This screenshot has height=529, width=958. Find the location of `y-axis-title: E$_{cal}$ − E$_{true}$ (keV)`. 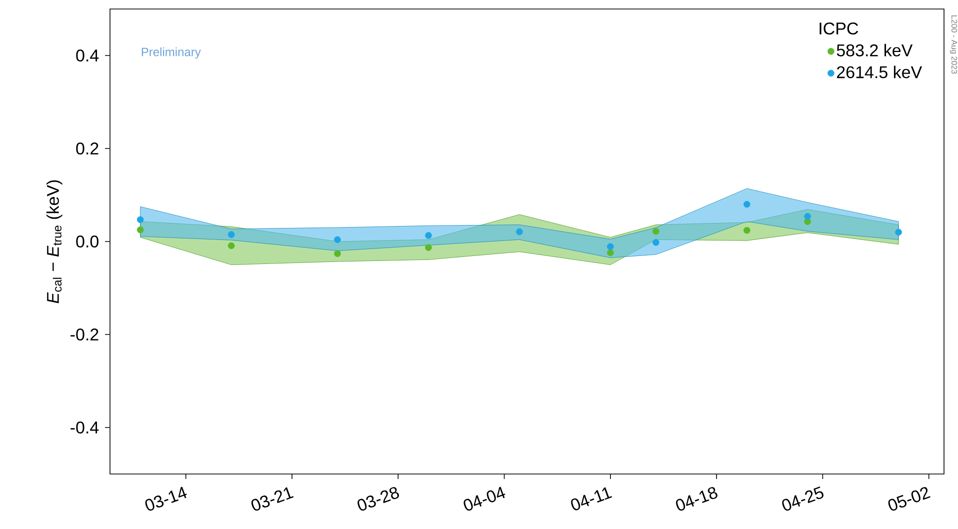

y-axis-title: E$_{cal}$ − E$_{true}$ (keV) is located at coordinates (54, 242).